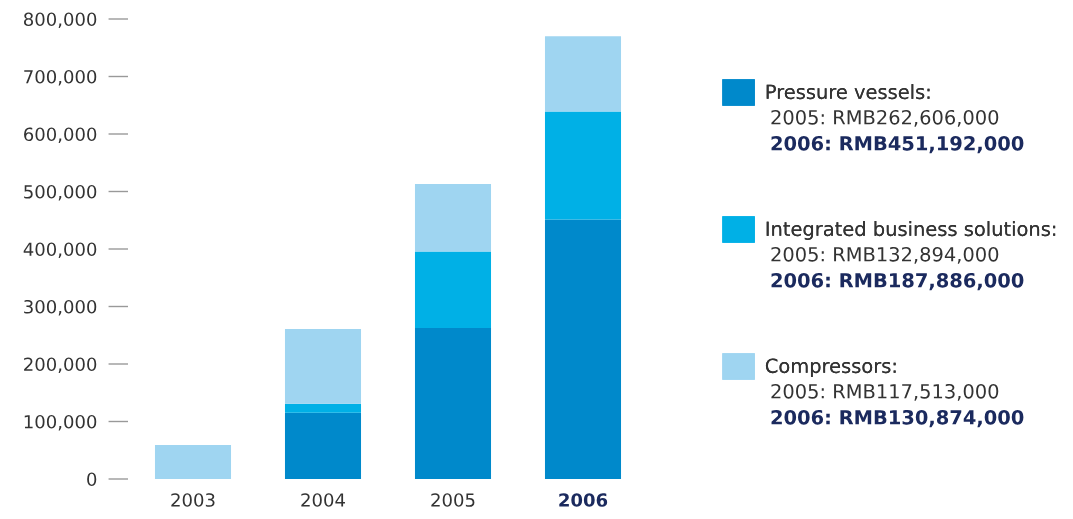 This screenshot has height=519, width=1073. I want to click on x-tick-label: 2006, so click(583, 500).